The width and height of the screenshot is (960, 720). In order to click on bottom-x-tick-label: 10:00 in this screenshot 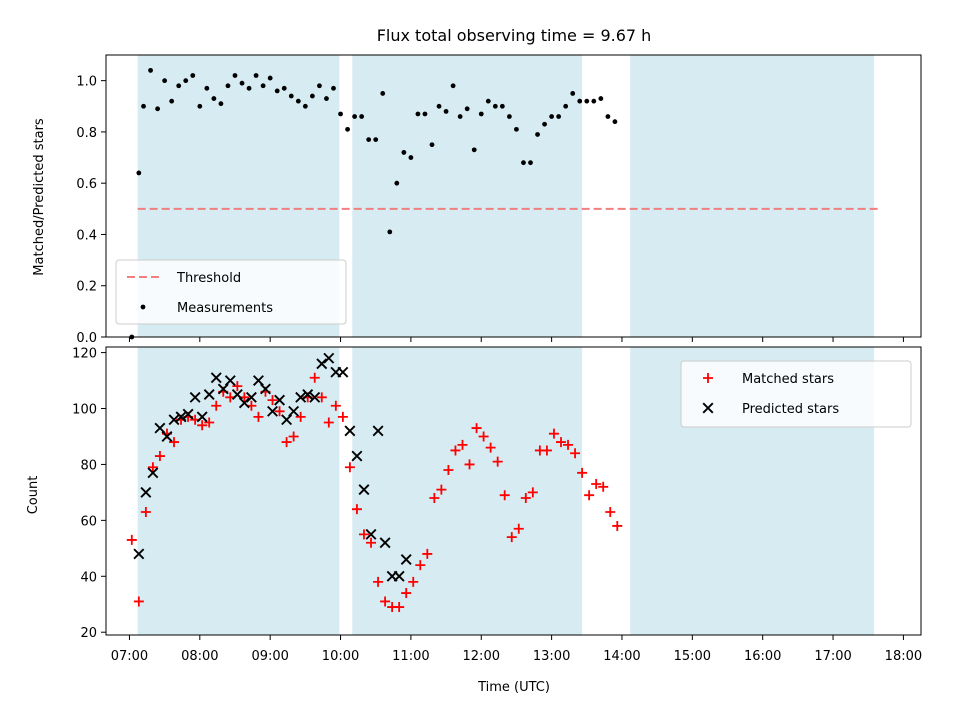, I will do `click(340, 656)`.